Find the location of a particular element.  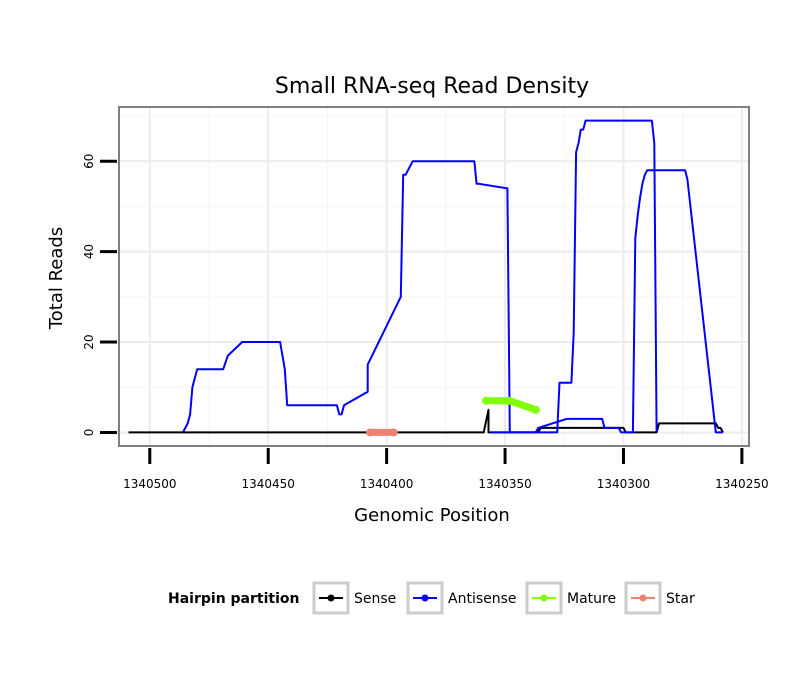

series-sense is located at coordinates (426, 421).